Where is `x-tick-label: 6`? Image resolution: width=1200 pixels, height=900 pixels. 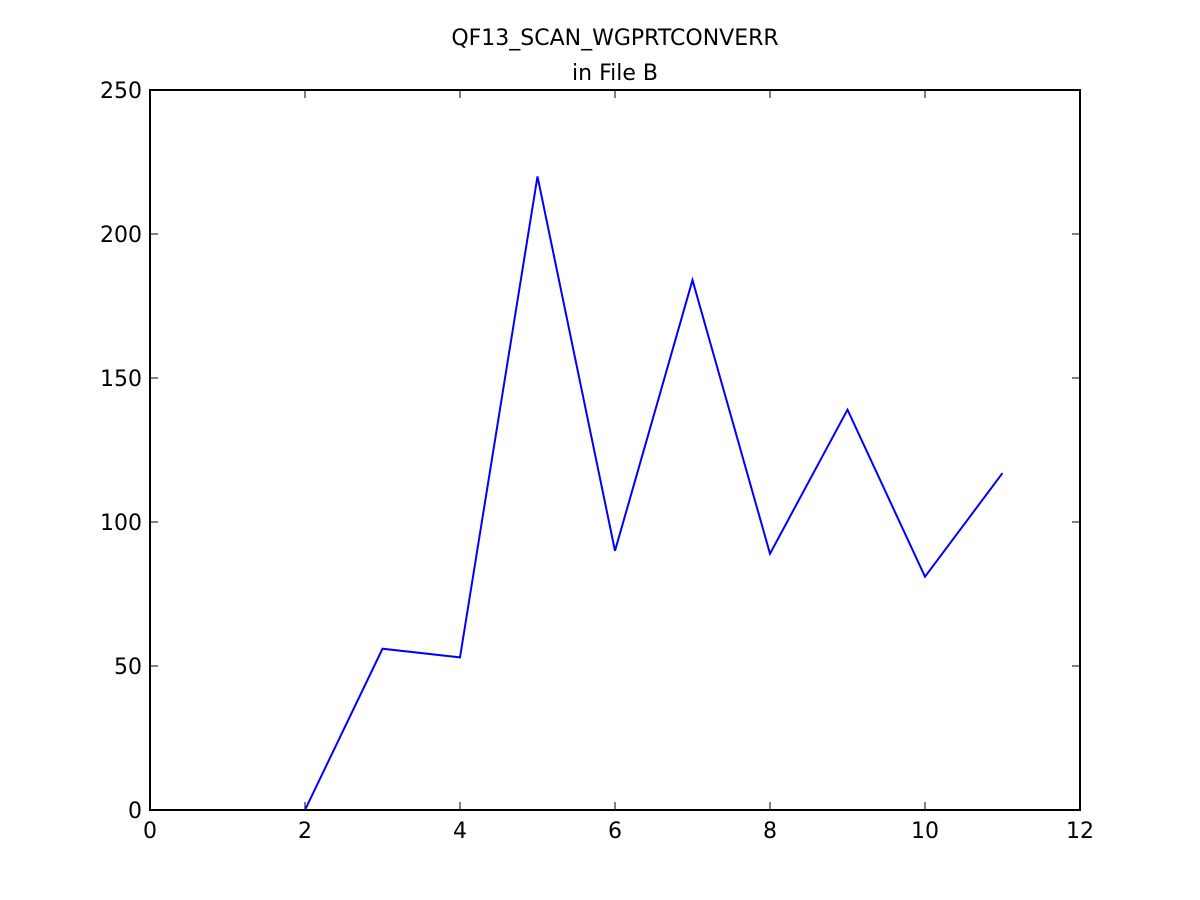
x-tick-label: 6 is located at coordinates (615, 831).